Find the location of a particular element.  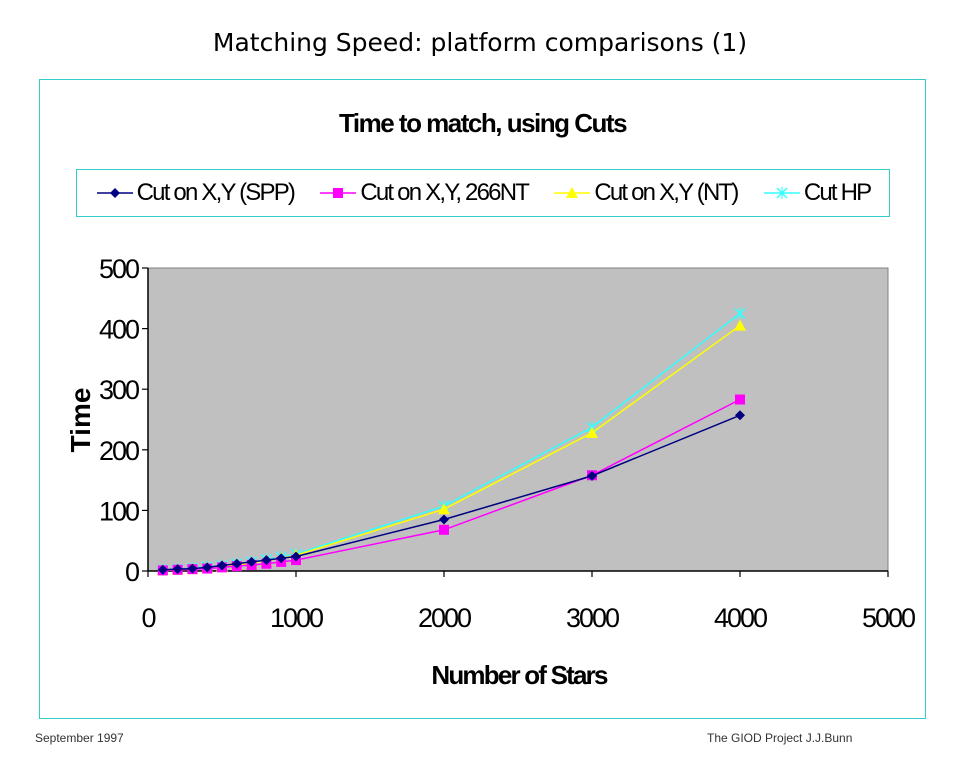

legend-item-cut-on-x-y-nt: Cut on X,Y (NT) is located at coordinates (646, 193).